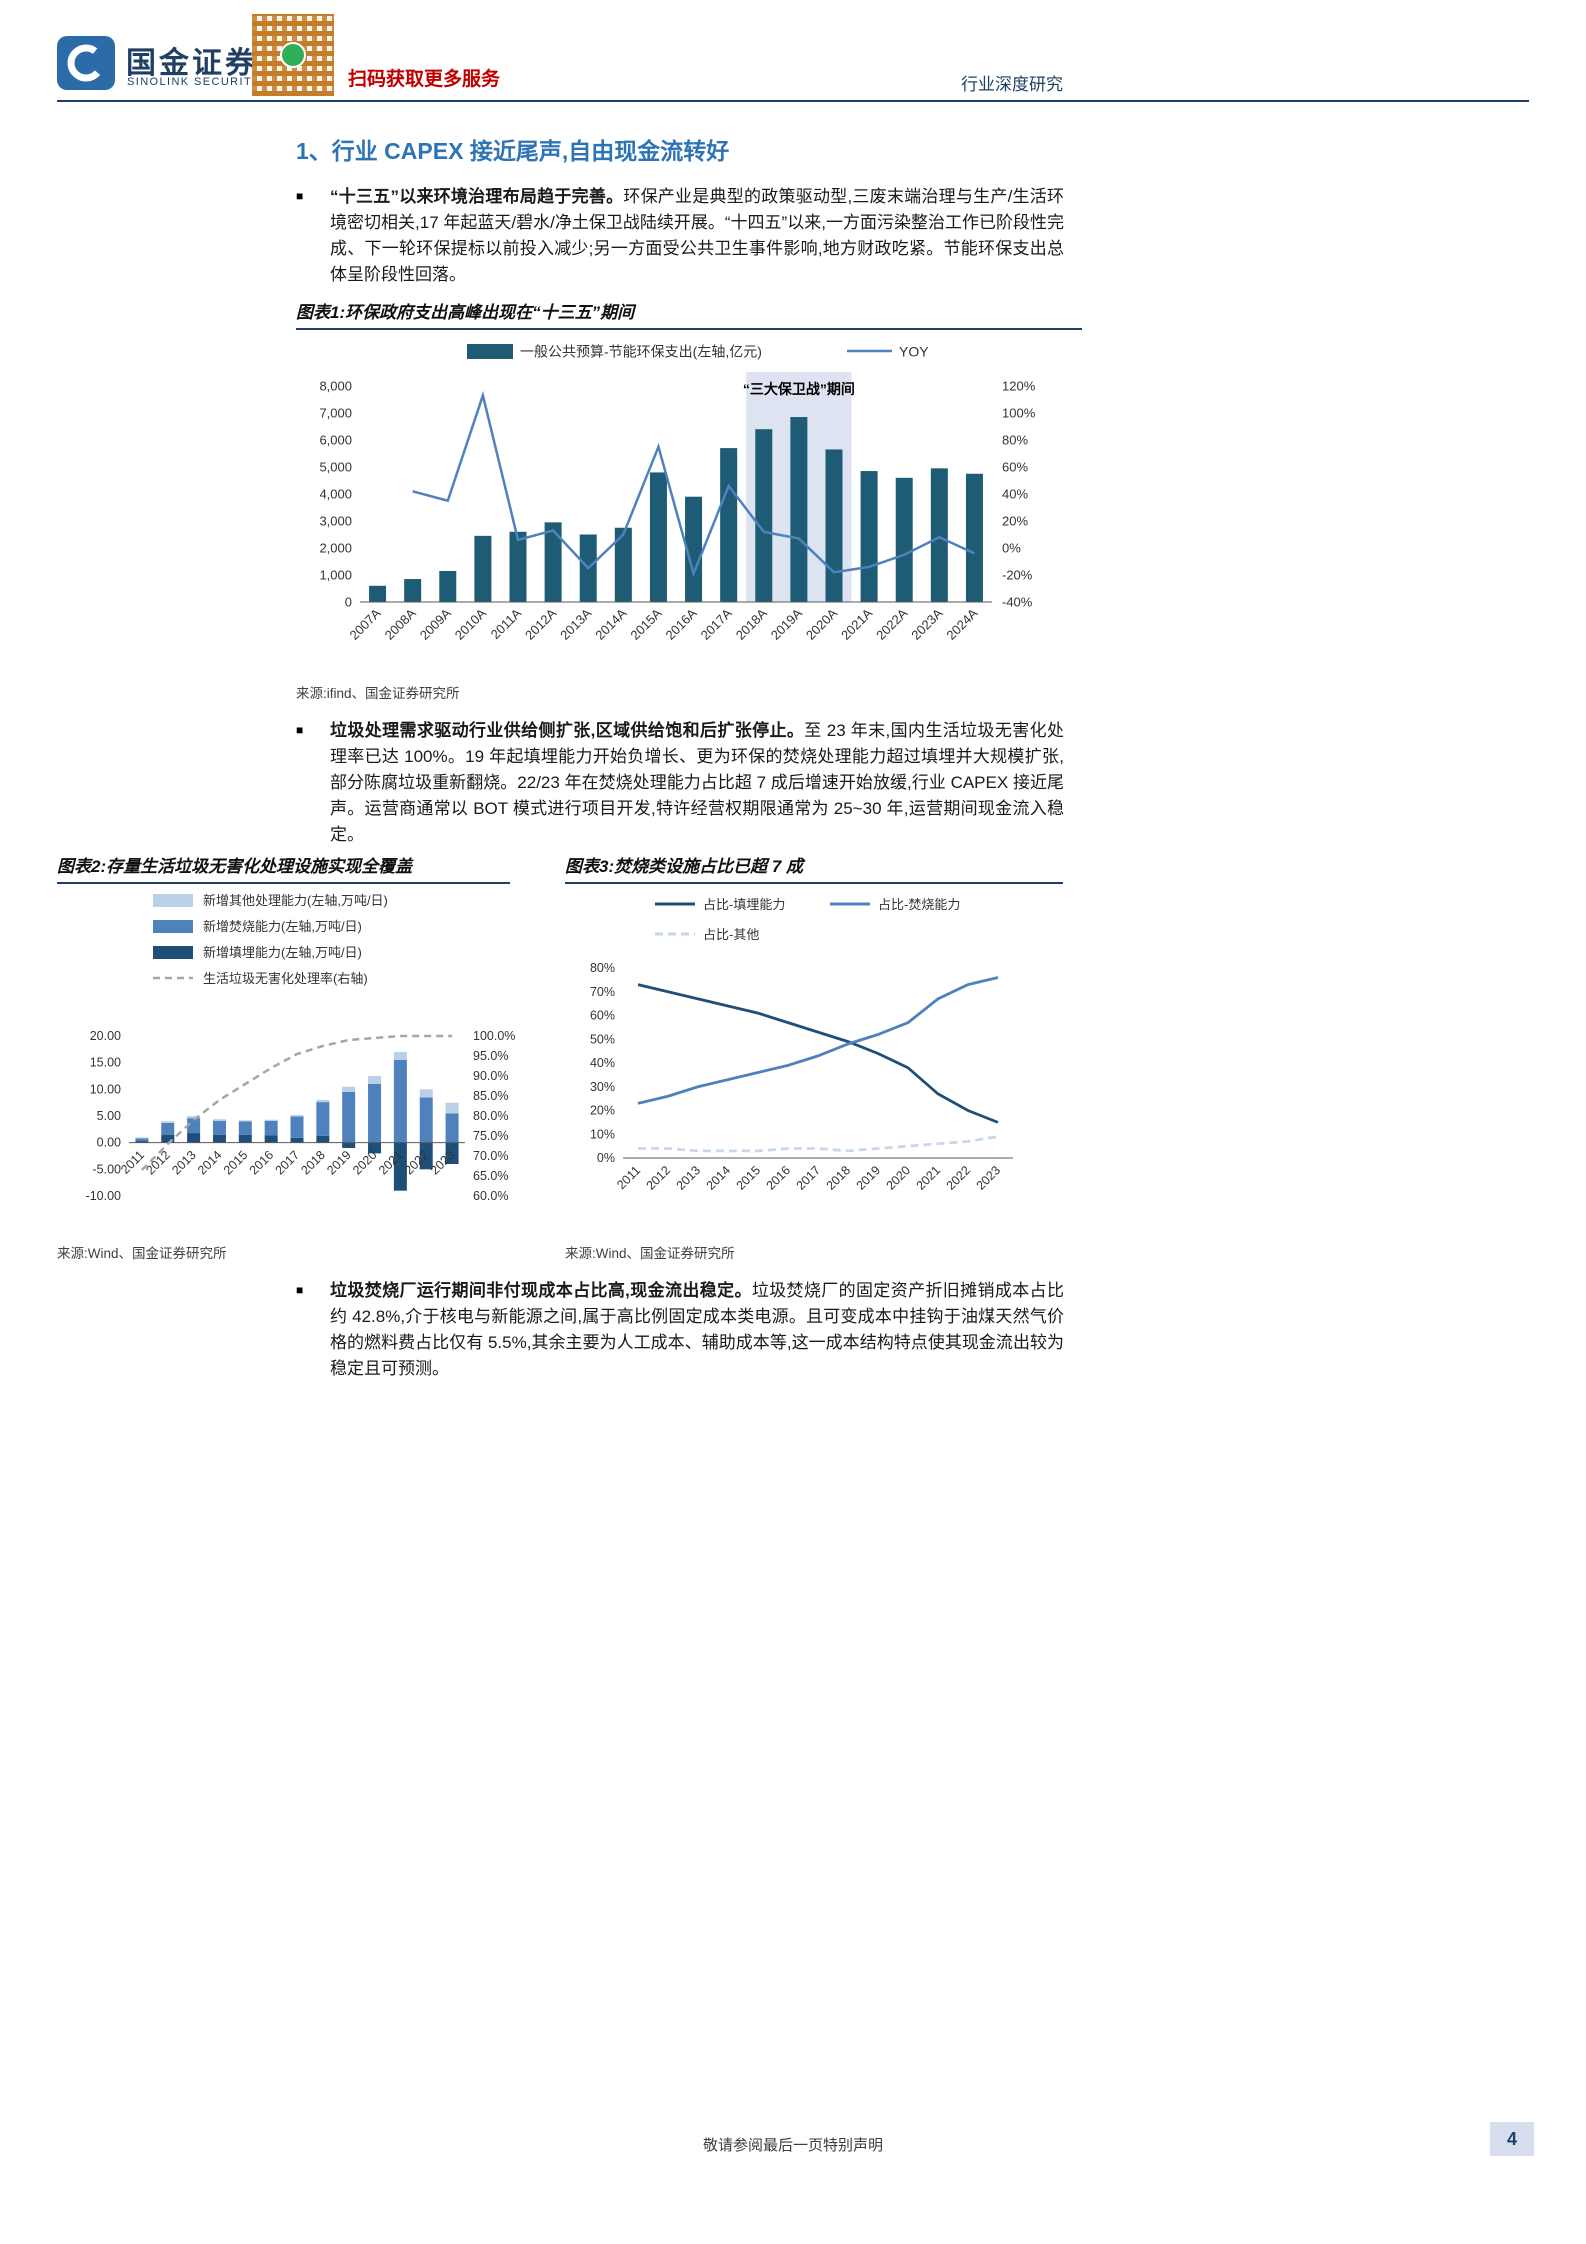 This screenshot has height=2244, width=1586. Describe the element at coordinates (105, 1089) in the screenshot. I see `svg-text: 10.00` at that location.